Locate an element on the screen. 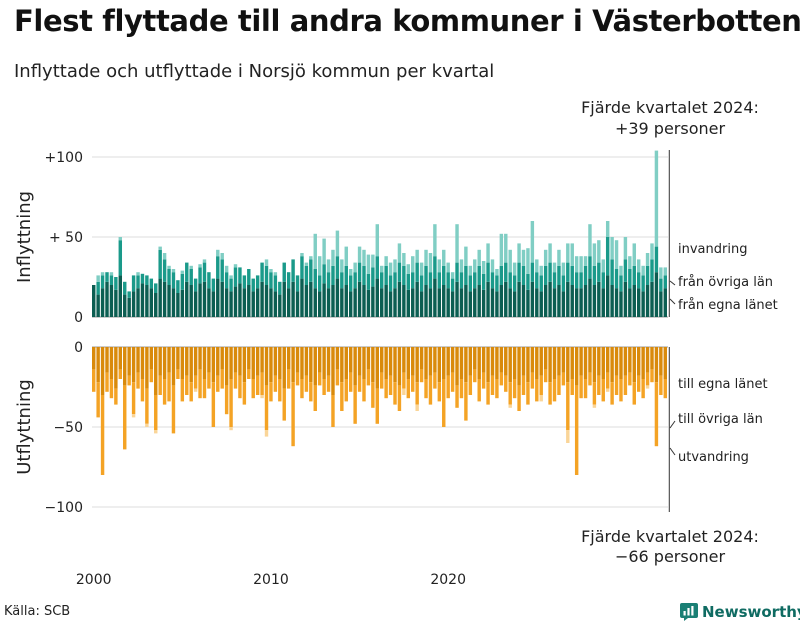  out-label-ovriga: till övriga län is located at coordinates (720, 419).